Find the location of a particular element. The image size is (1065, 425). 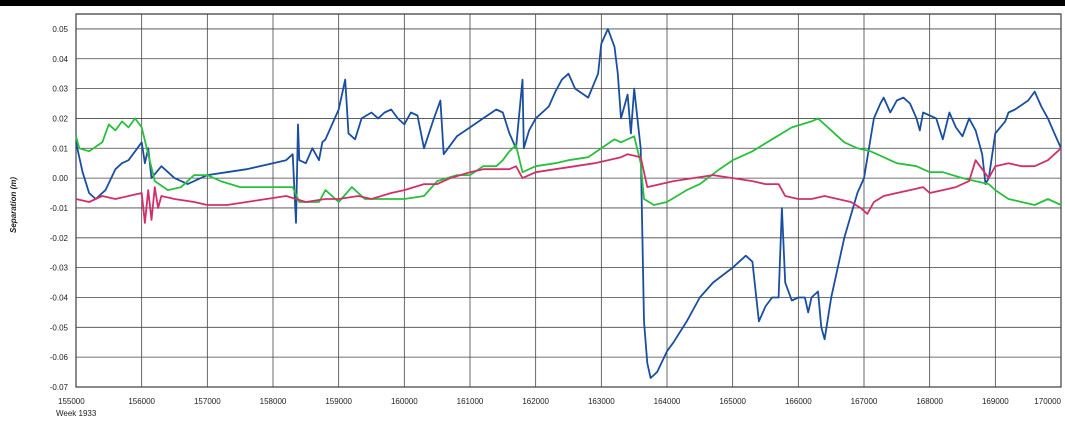

y-tick-label: -0.04 is located at coordinates (59, 297).